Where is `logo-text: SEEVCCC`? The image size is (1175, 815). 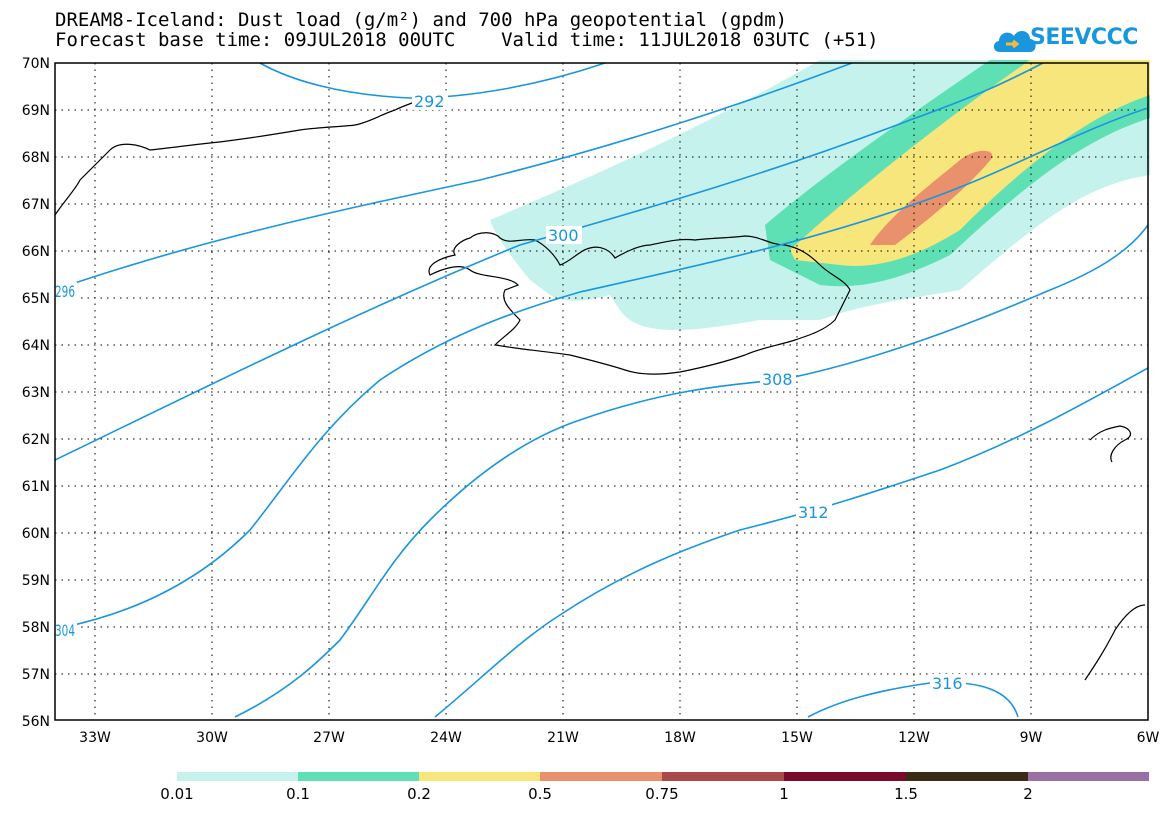 logo-text: SEEVCCC is located at coordinates (1084, 37).